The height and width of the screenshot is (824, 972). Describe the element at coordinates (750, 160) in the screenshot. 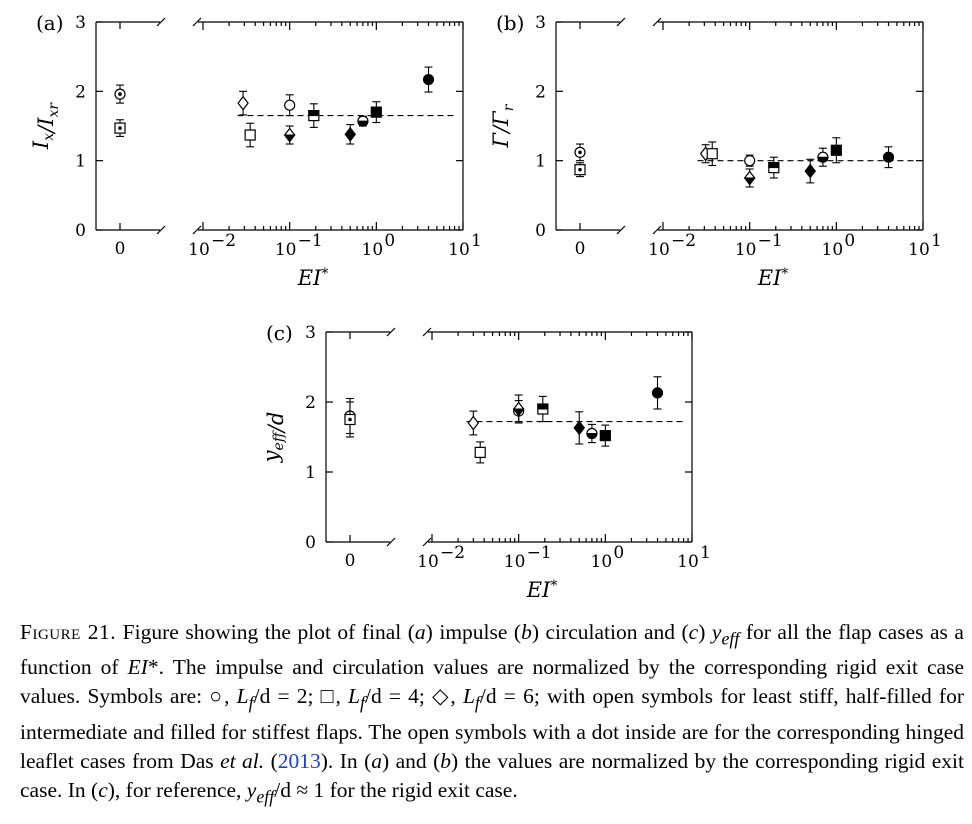

I see `data-point-open-circle` at that location.